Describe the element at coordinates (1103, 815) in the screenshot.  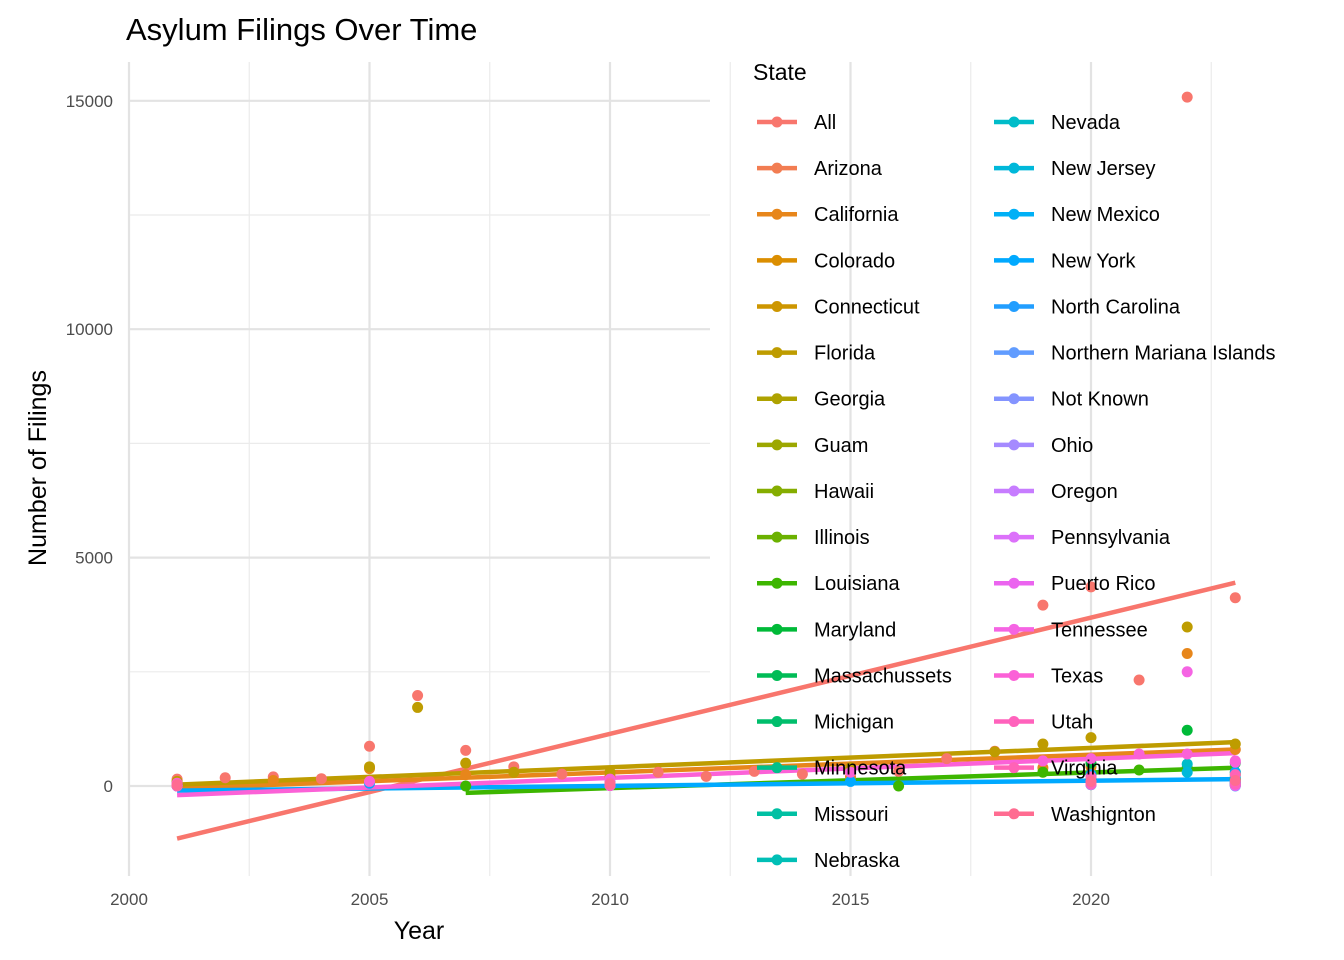
I see `legend-label: Washignton` at that location.